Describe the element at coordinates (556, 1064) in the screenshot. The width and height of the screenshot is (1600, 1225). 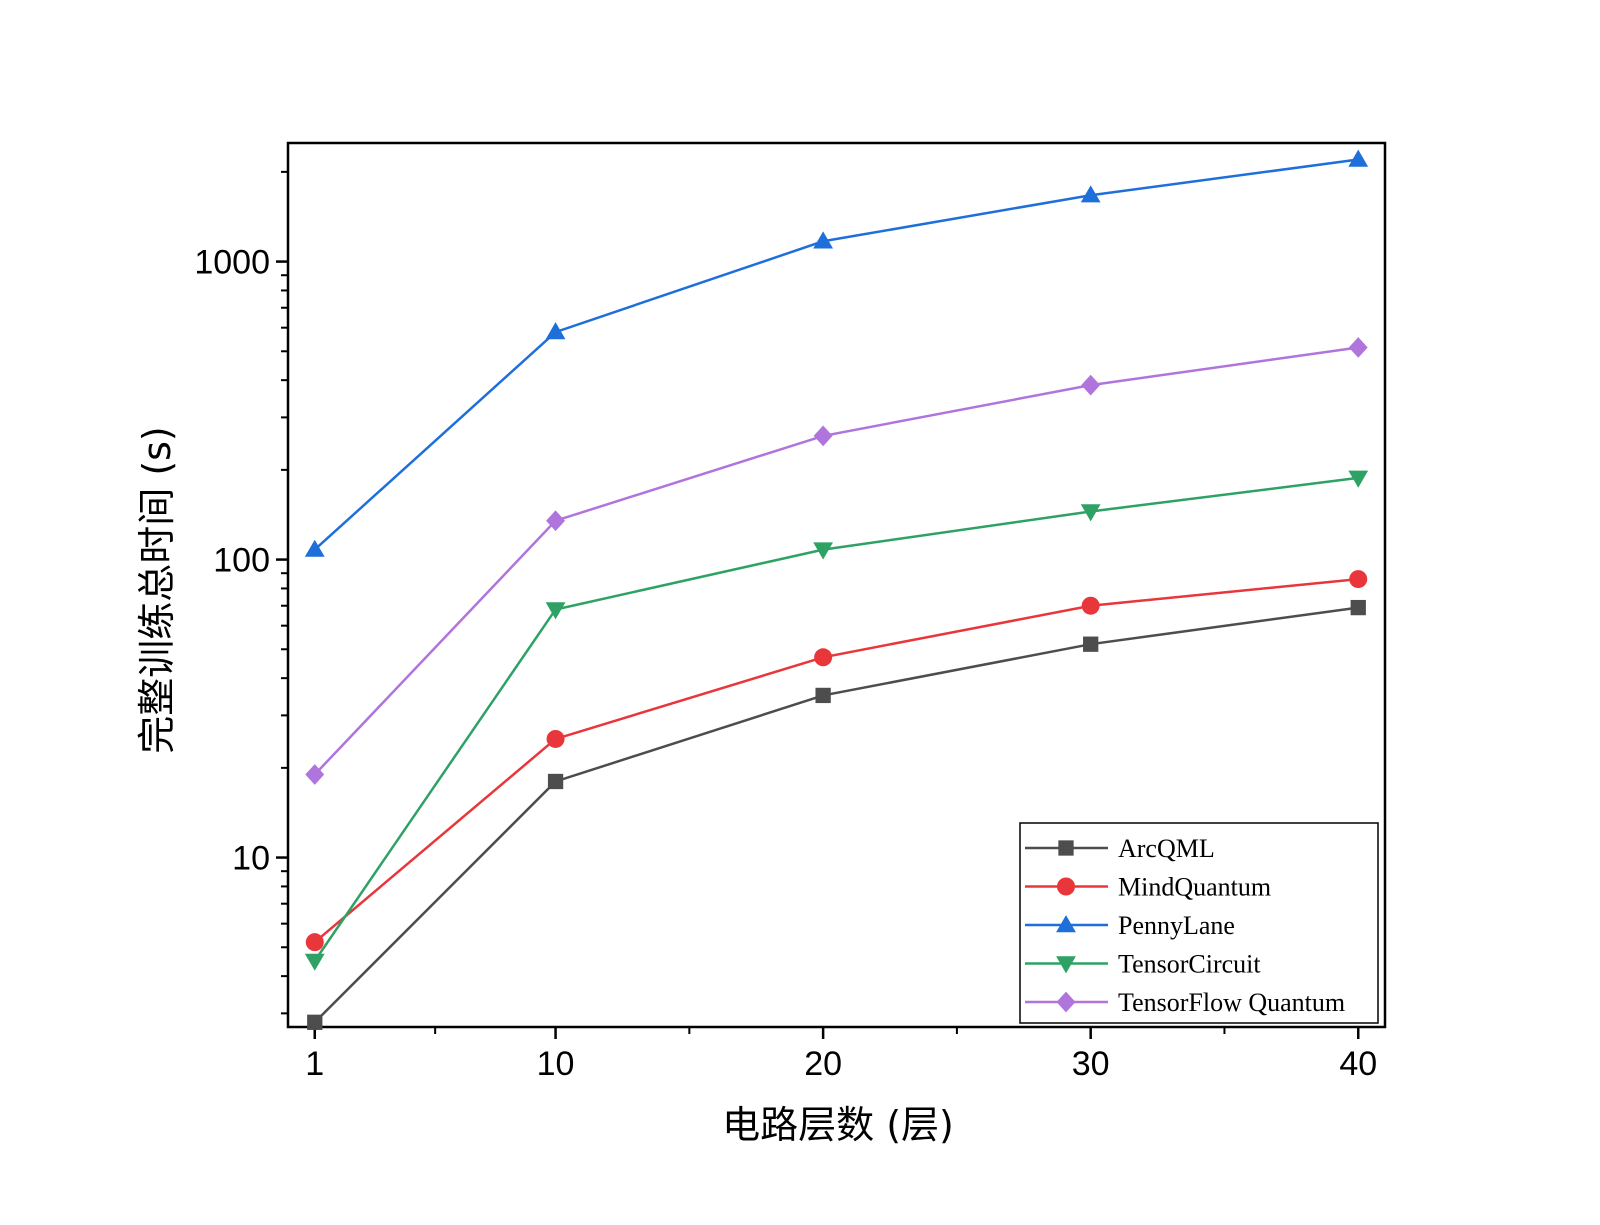
I see `x-tick-label: 10` at that location.